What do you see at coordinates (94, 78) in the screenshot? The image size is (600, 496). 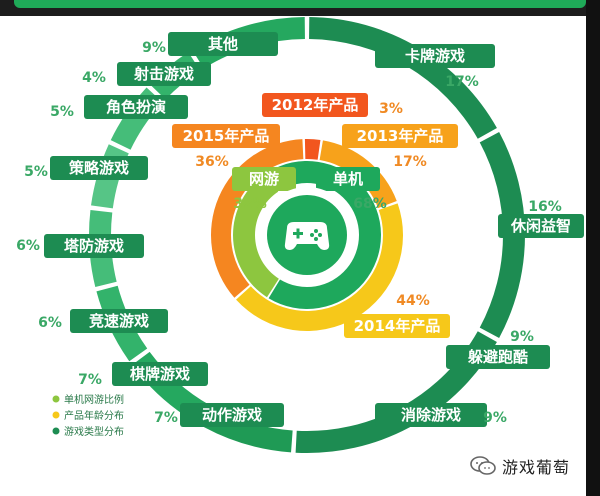 I see `type-pct-10: 4%` at bounding box center [94, 78].